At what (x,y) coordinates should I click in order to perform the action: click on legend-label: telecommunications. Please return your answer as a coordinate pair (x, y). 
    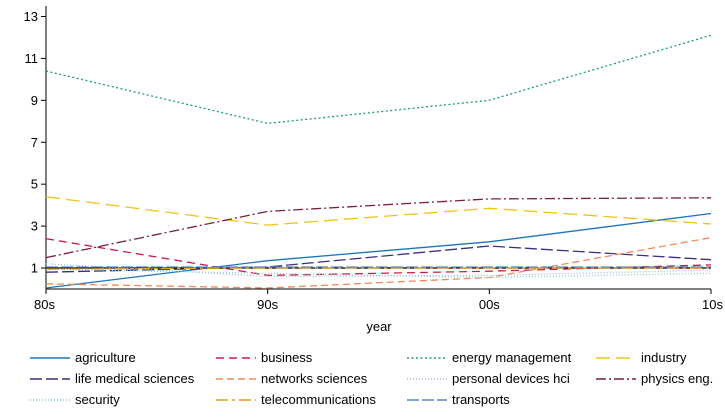
    Looking at the image, I should click on (318, 399).